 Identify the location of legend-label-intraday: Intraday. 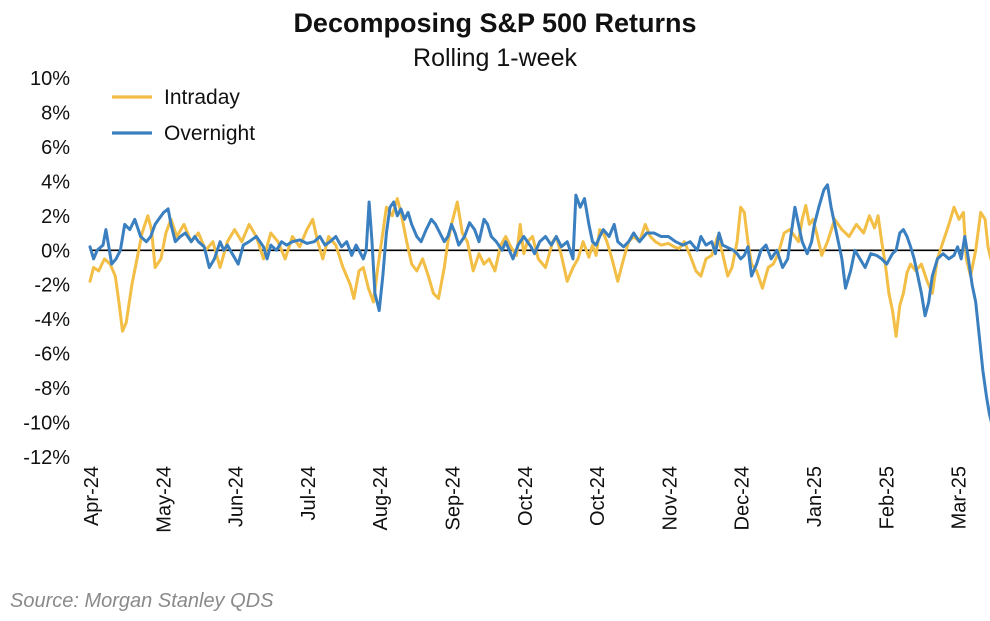
(202, 97).